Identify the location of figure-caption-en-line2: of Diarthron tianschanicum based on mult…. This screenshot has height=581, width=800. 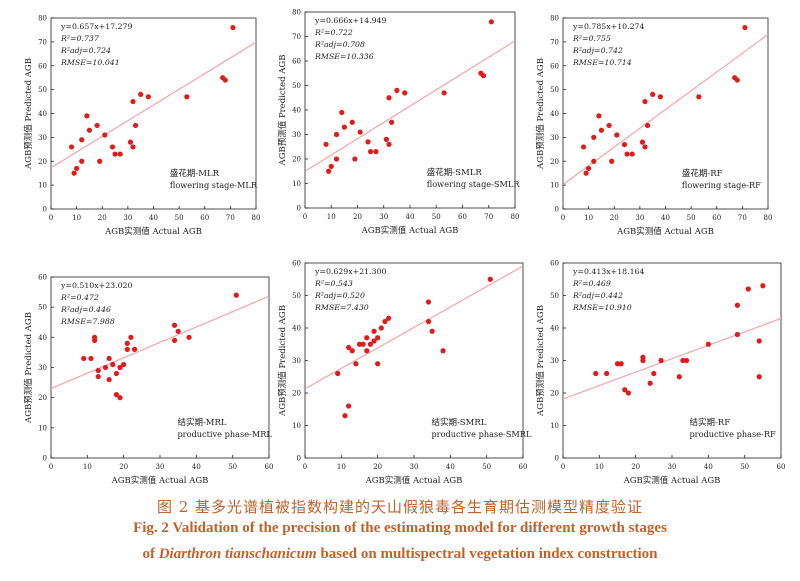
(400, 554).